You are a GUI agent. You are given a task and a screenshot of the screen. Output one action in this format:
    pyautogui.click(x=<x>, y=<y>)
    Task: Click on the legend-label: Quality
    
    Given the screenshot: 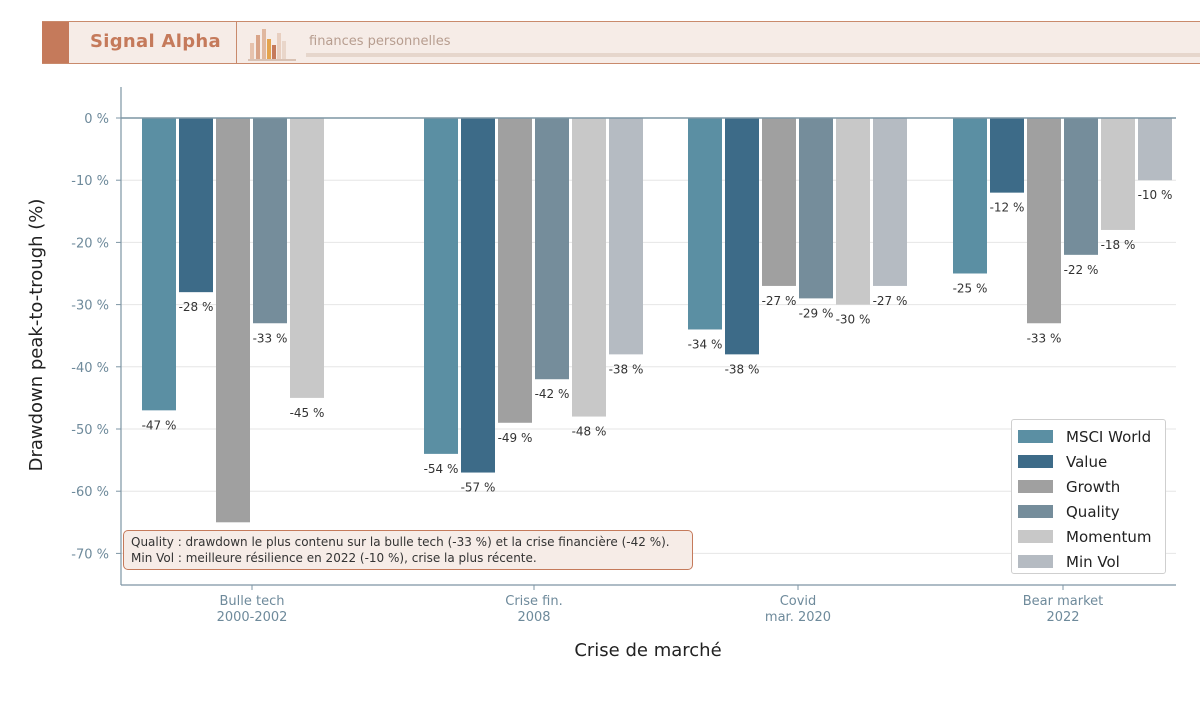 What is the action you would take?
    pyautogui.click(x=1093, y=511)
    